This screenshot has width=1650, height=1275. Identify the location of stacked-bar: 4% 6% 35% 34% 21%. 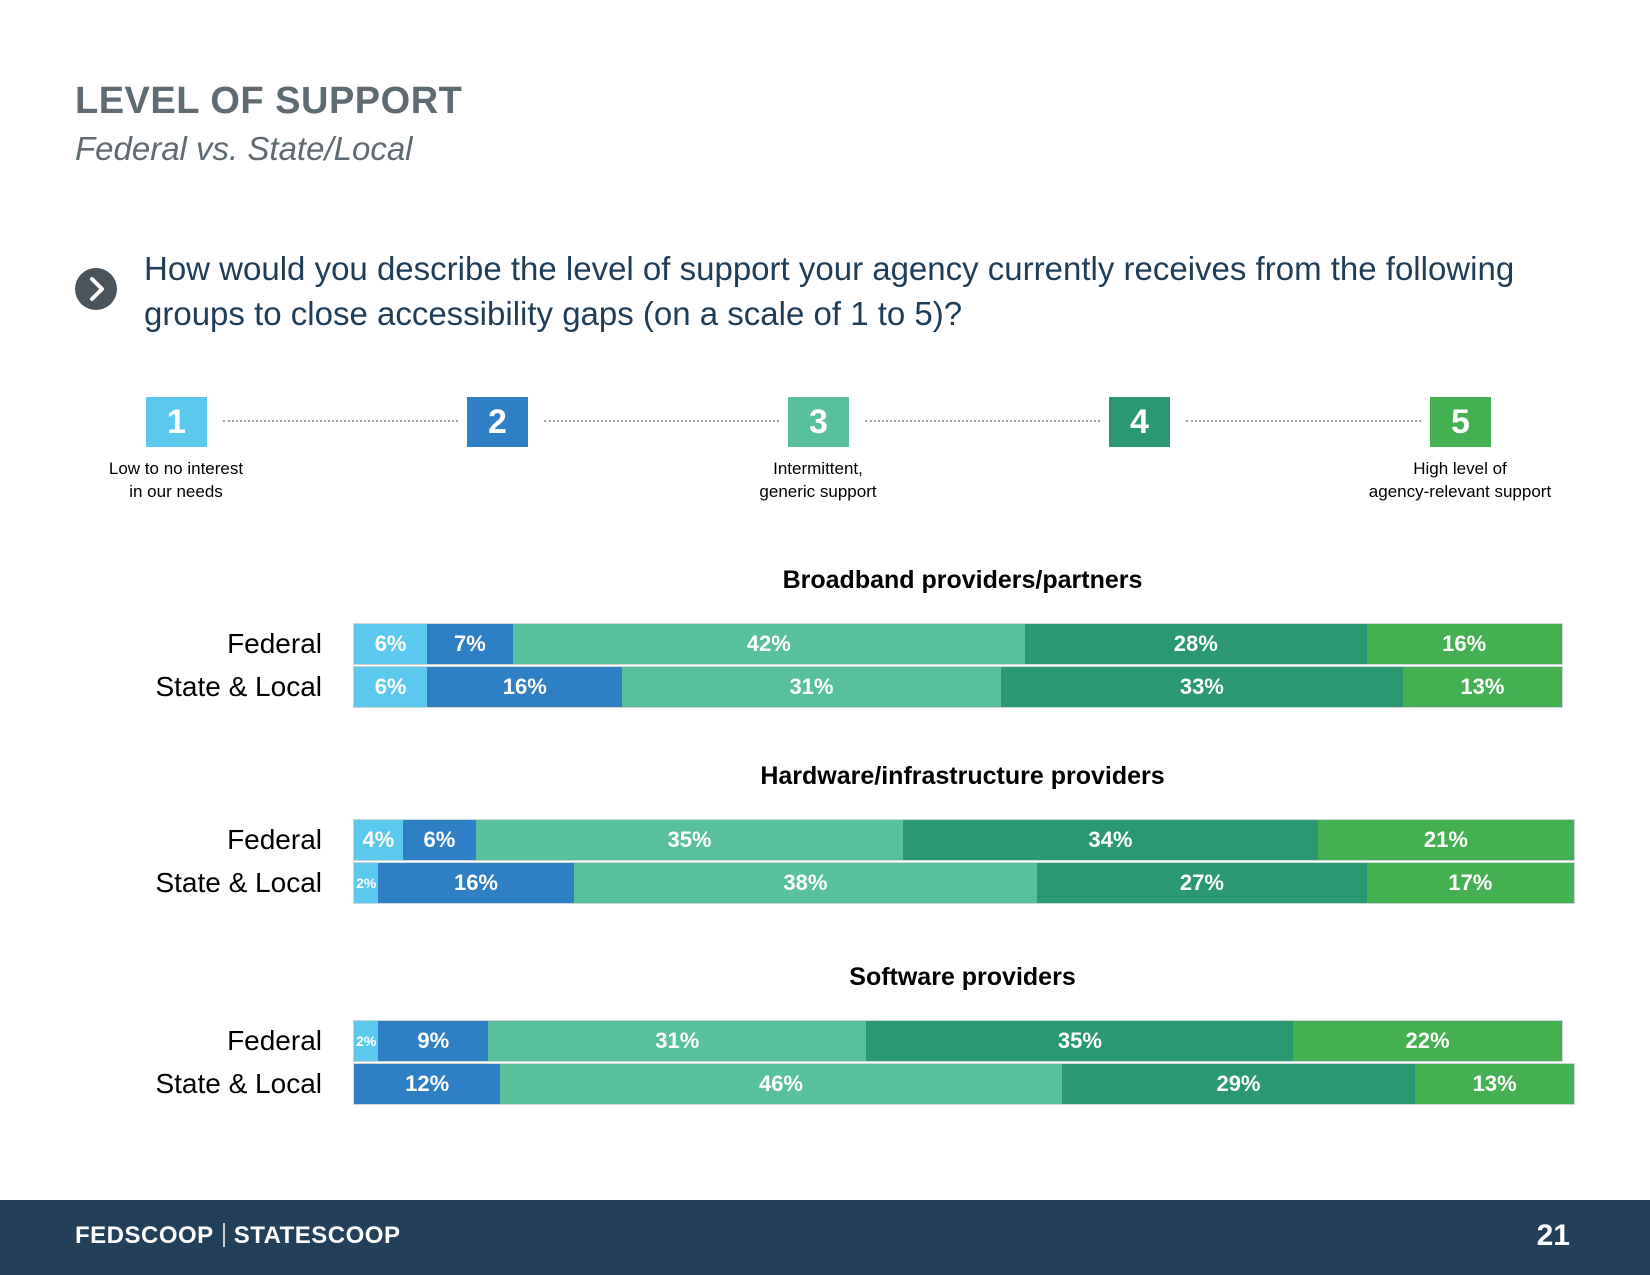
(964, 840).